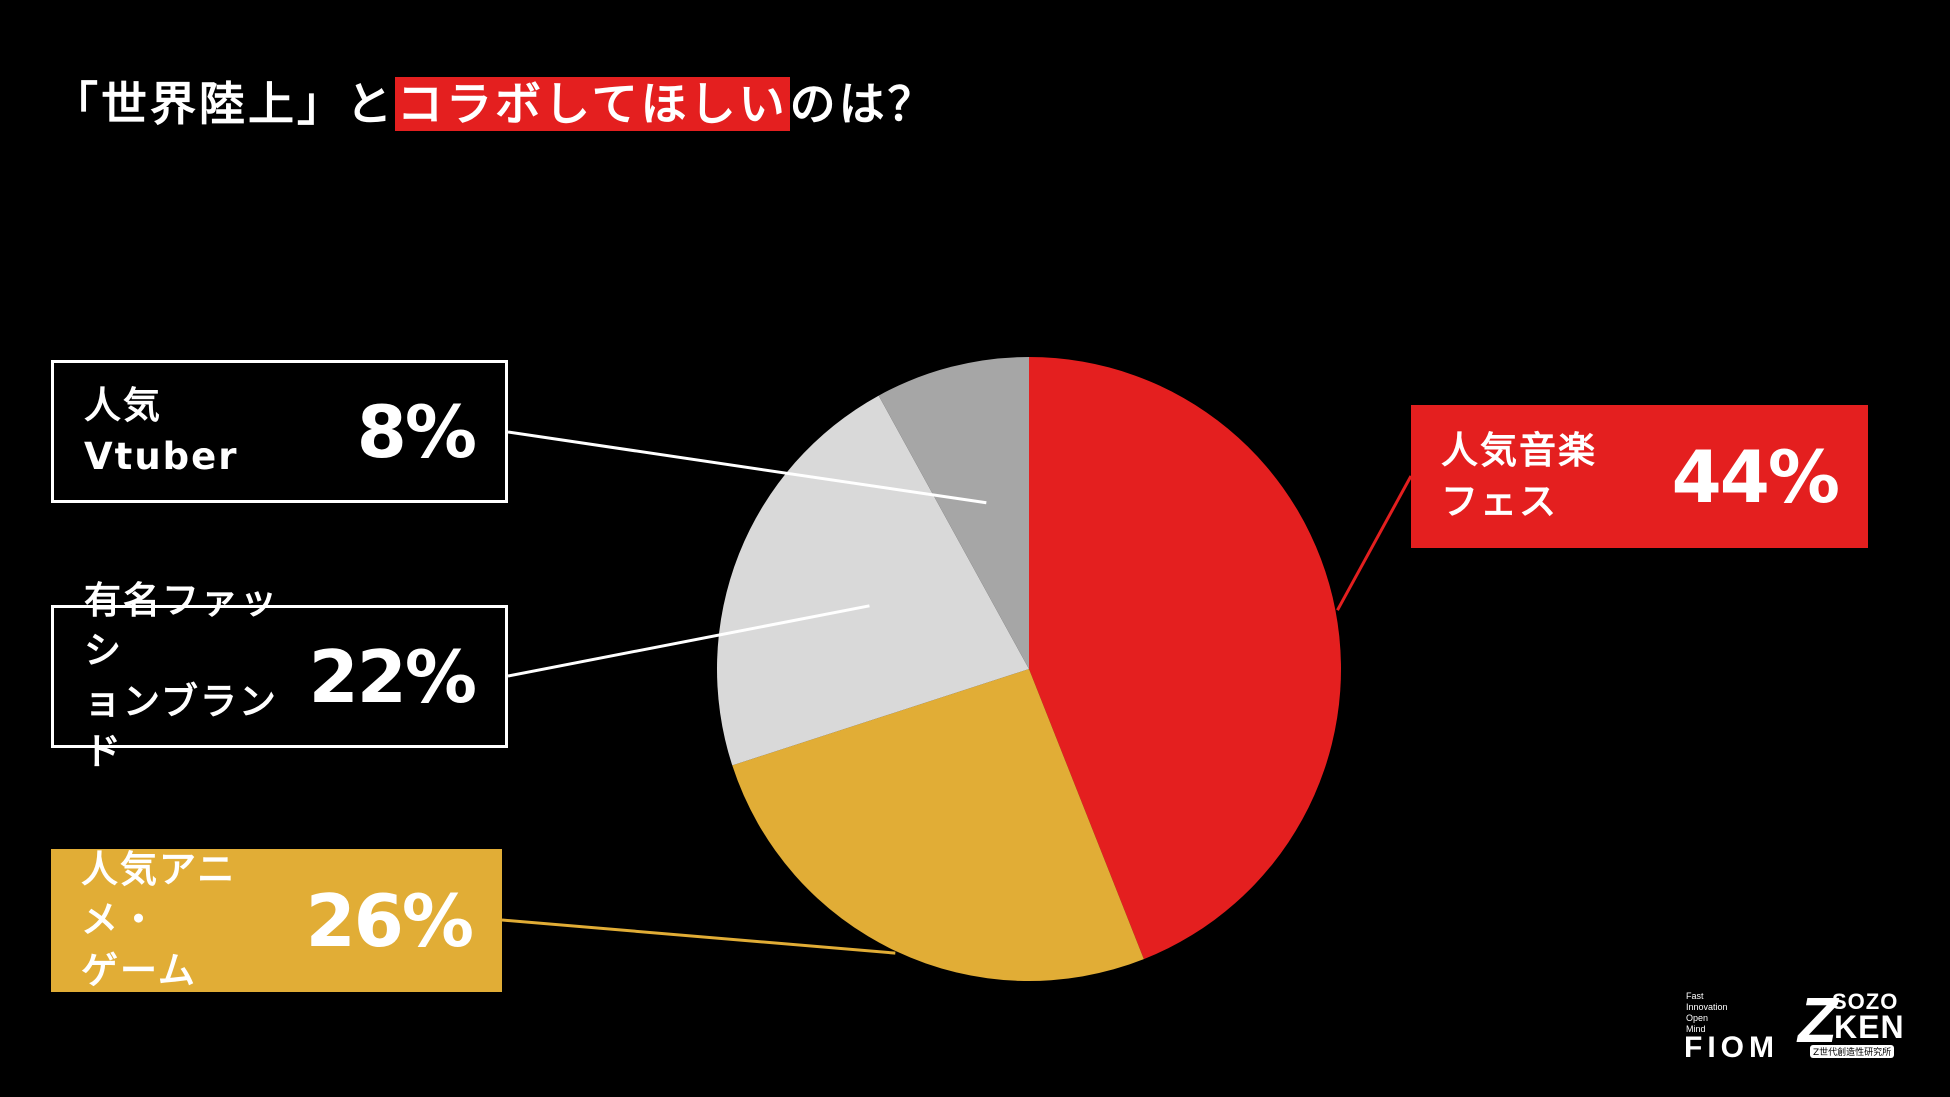 Image resolution: width=1950 pixels, height=1097 pixels. Describe the element at coordinates (389, 920) in the screenshot. I see `slice-value-anime-game: 26%` at that location.